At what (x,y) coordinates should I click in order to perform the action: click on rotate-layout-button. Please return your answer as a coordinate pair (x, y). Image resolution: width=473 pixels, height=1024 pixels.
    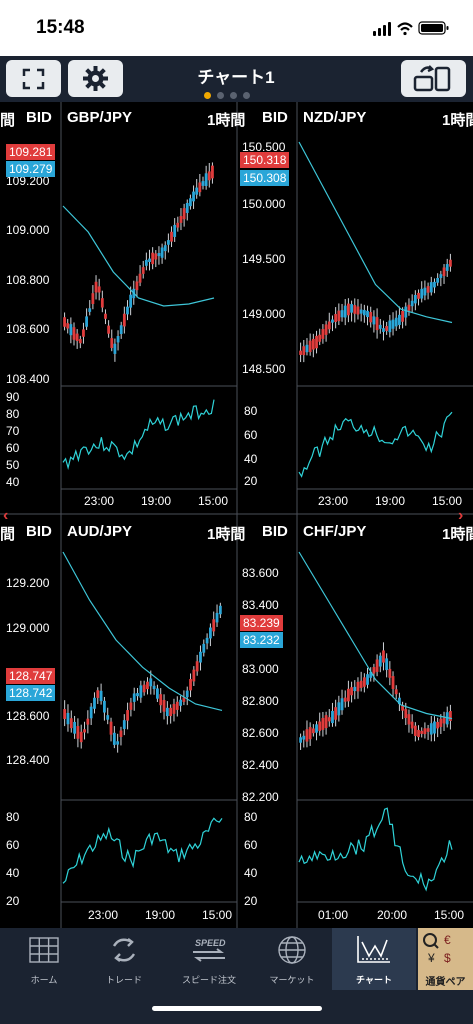
    Looking at the image, I should click on (433, 78).